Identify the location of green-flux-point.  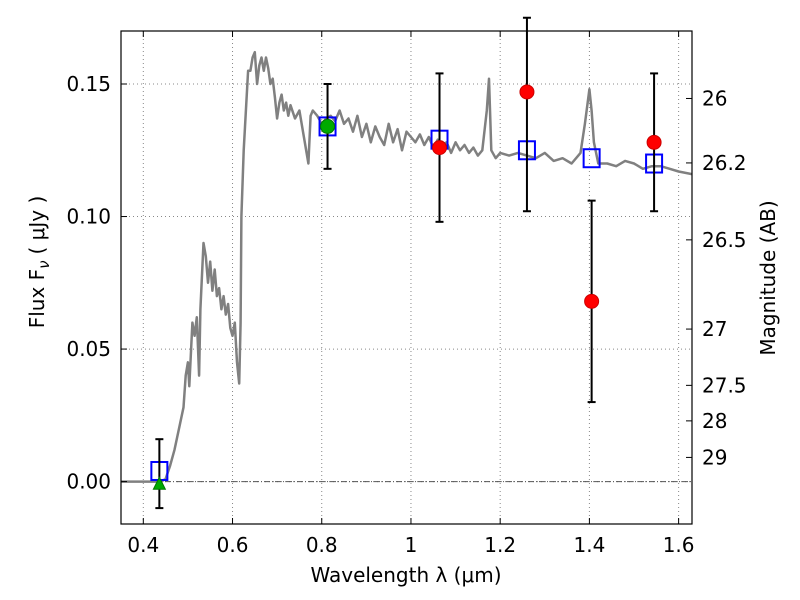
(328, 126).